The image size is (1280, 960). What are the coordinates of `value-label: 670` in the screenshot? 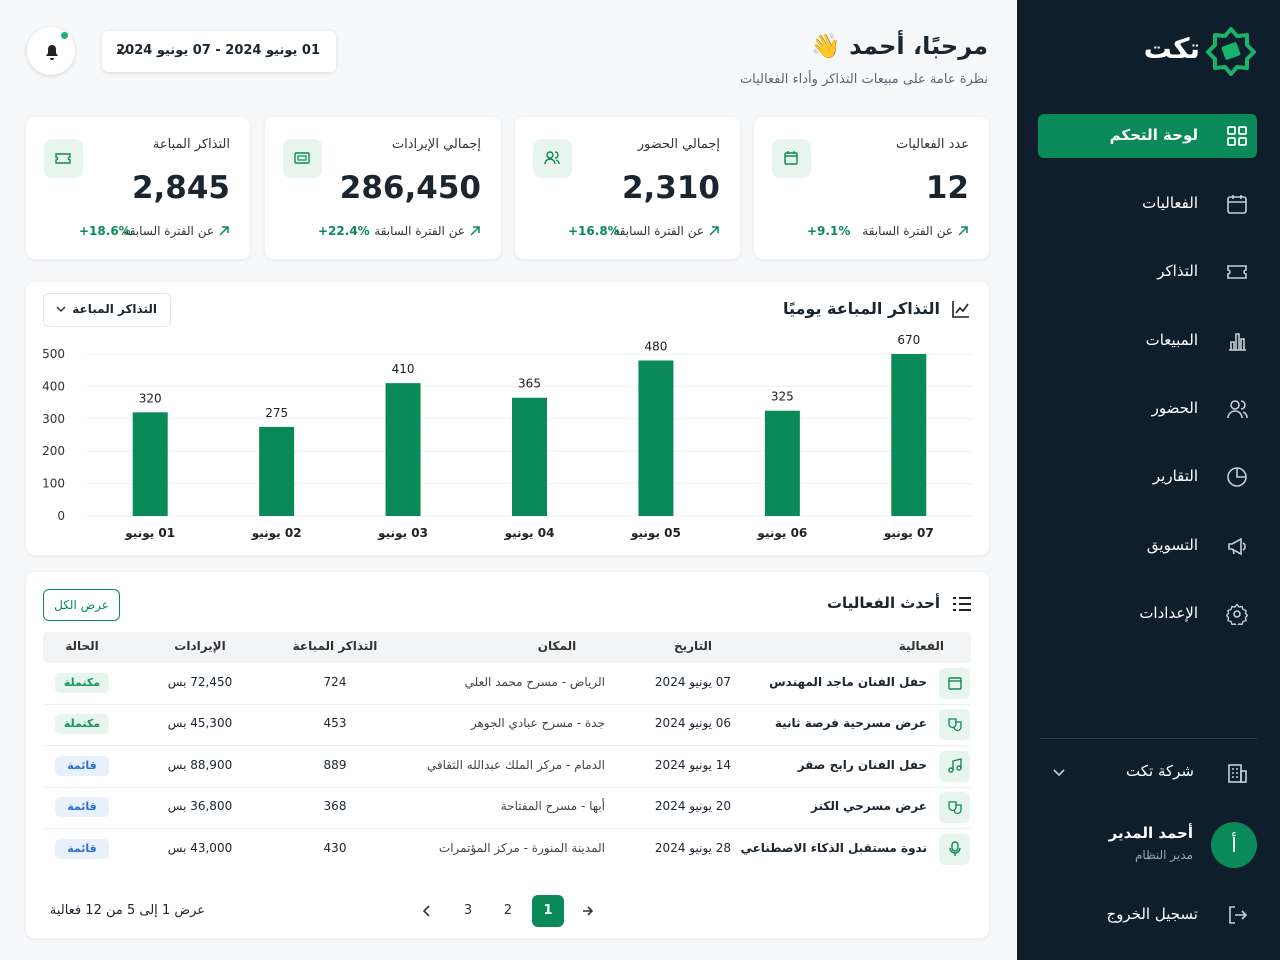 It's located at (908, 340).